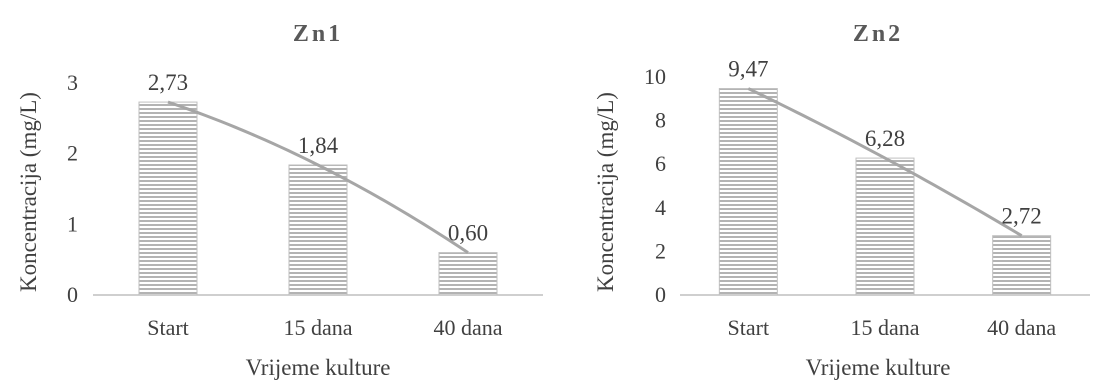 The width and height of the screenshot is (1100, 383). I want to click on data-label: 9,47, so click(748, 69).